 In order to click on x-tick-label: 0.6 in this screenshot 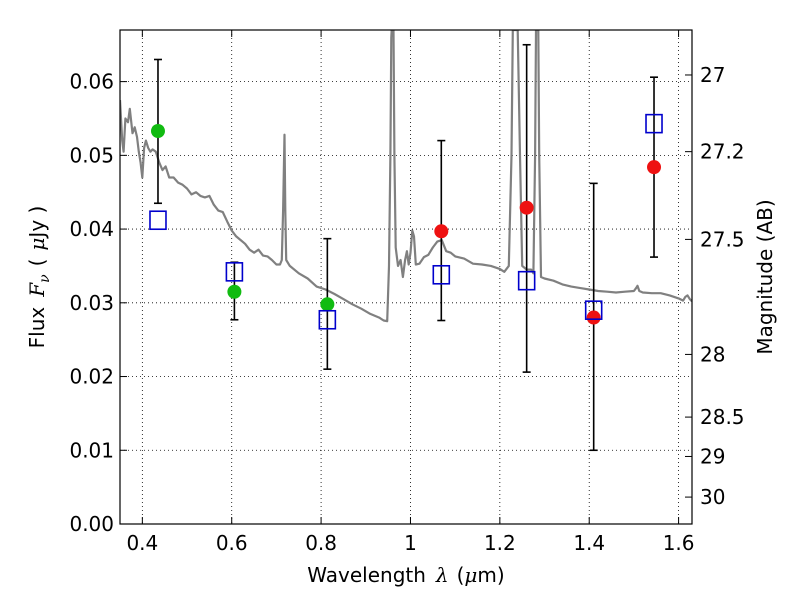, I will do `click(232, 543)`.